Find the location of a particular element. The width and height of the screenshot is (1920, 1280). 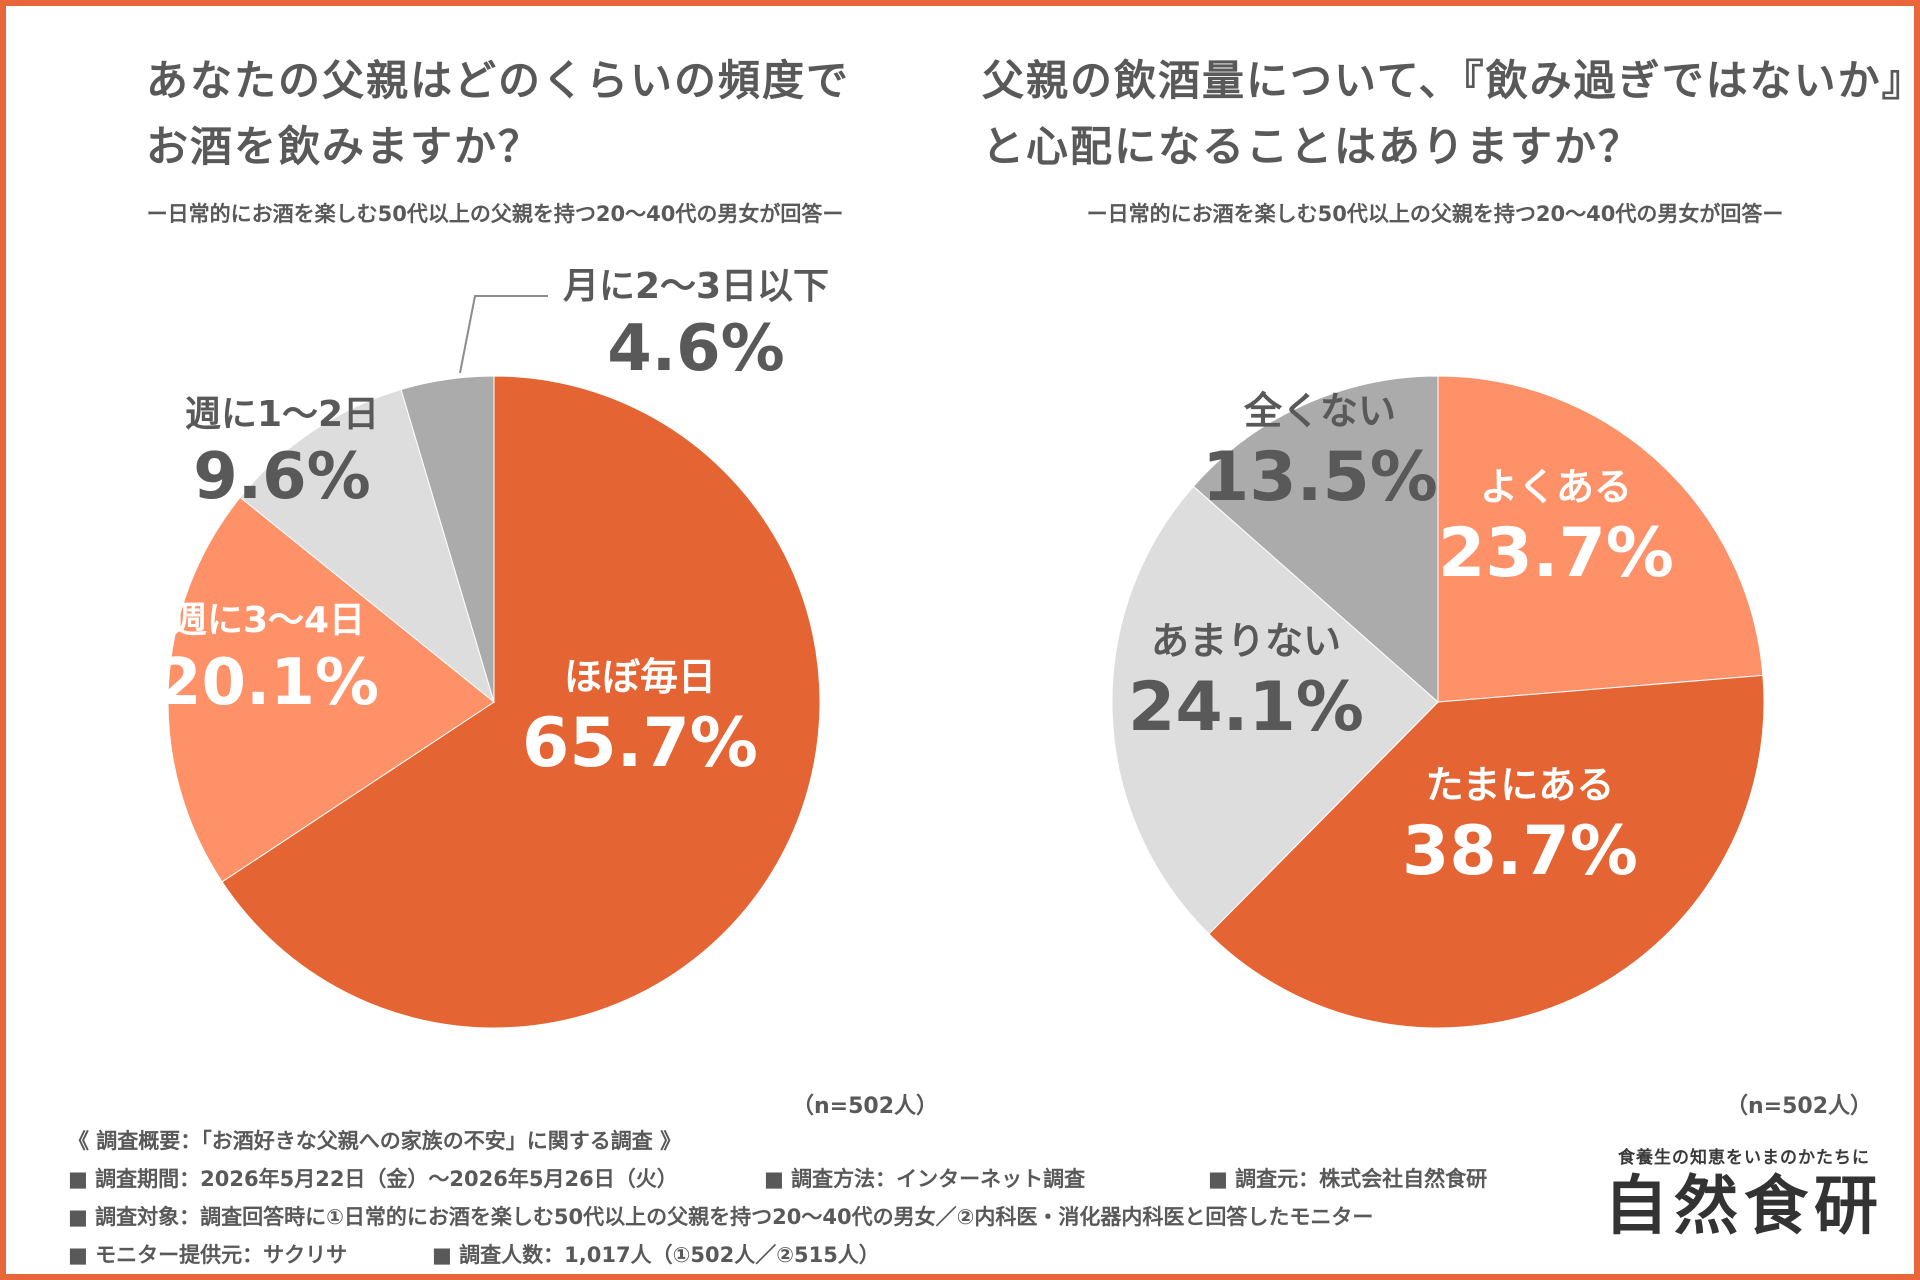

survey-provider: ■ モニター提供元：サクリサ is located at coordinates (208, 1255).